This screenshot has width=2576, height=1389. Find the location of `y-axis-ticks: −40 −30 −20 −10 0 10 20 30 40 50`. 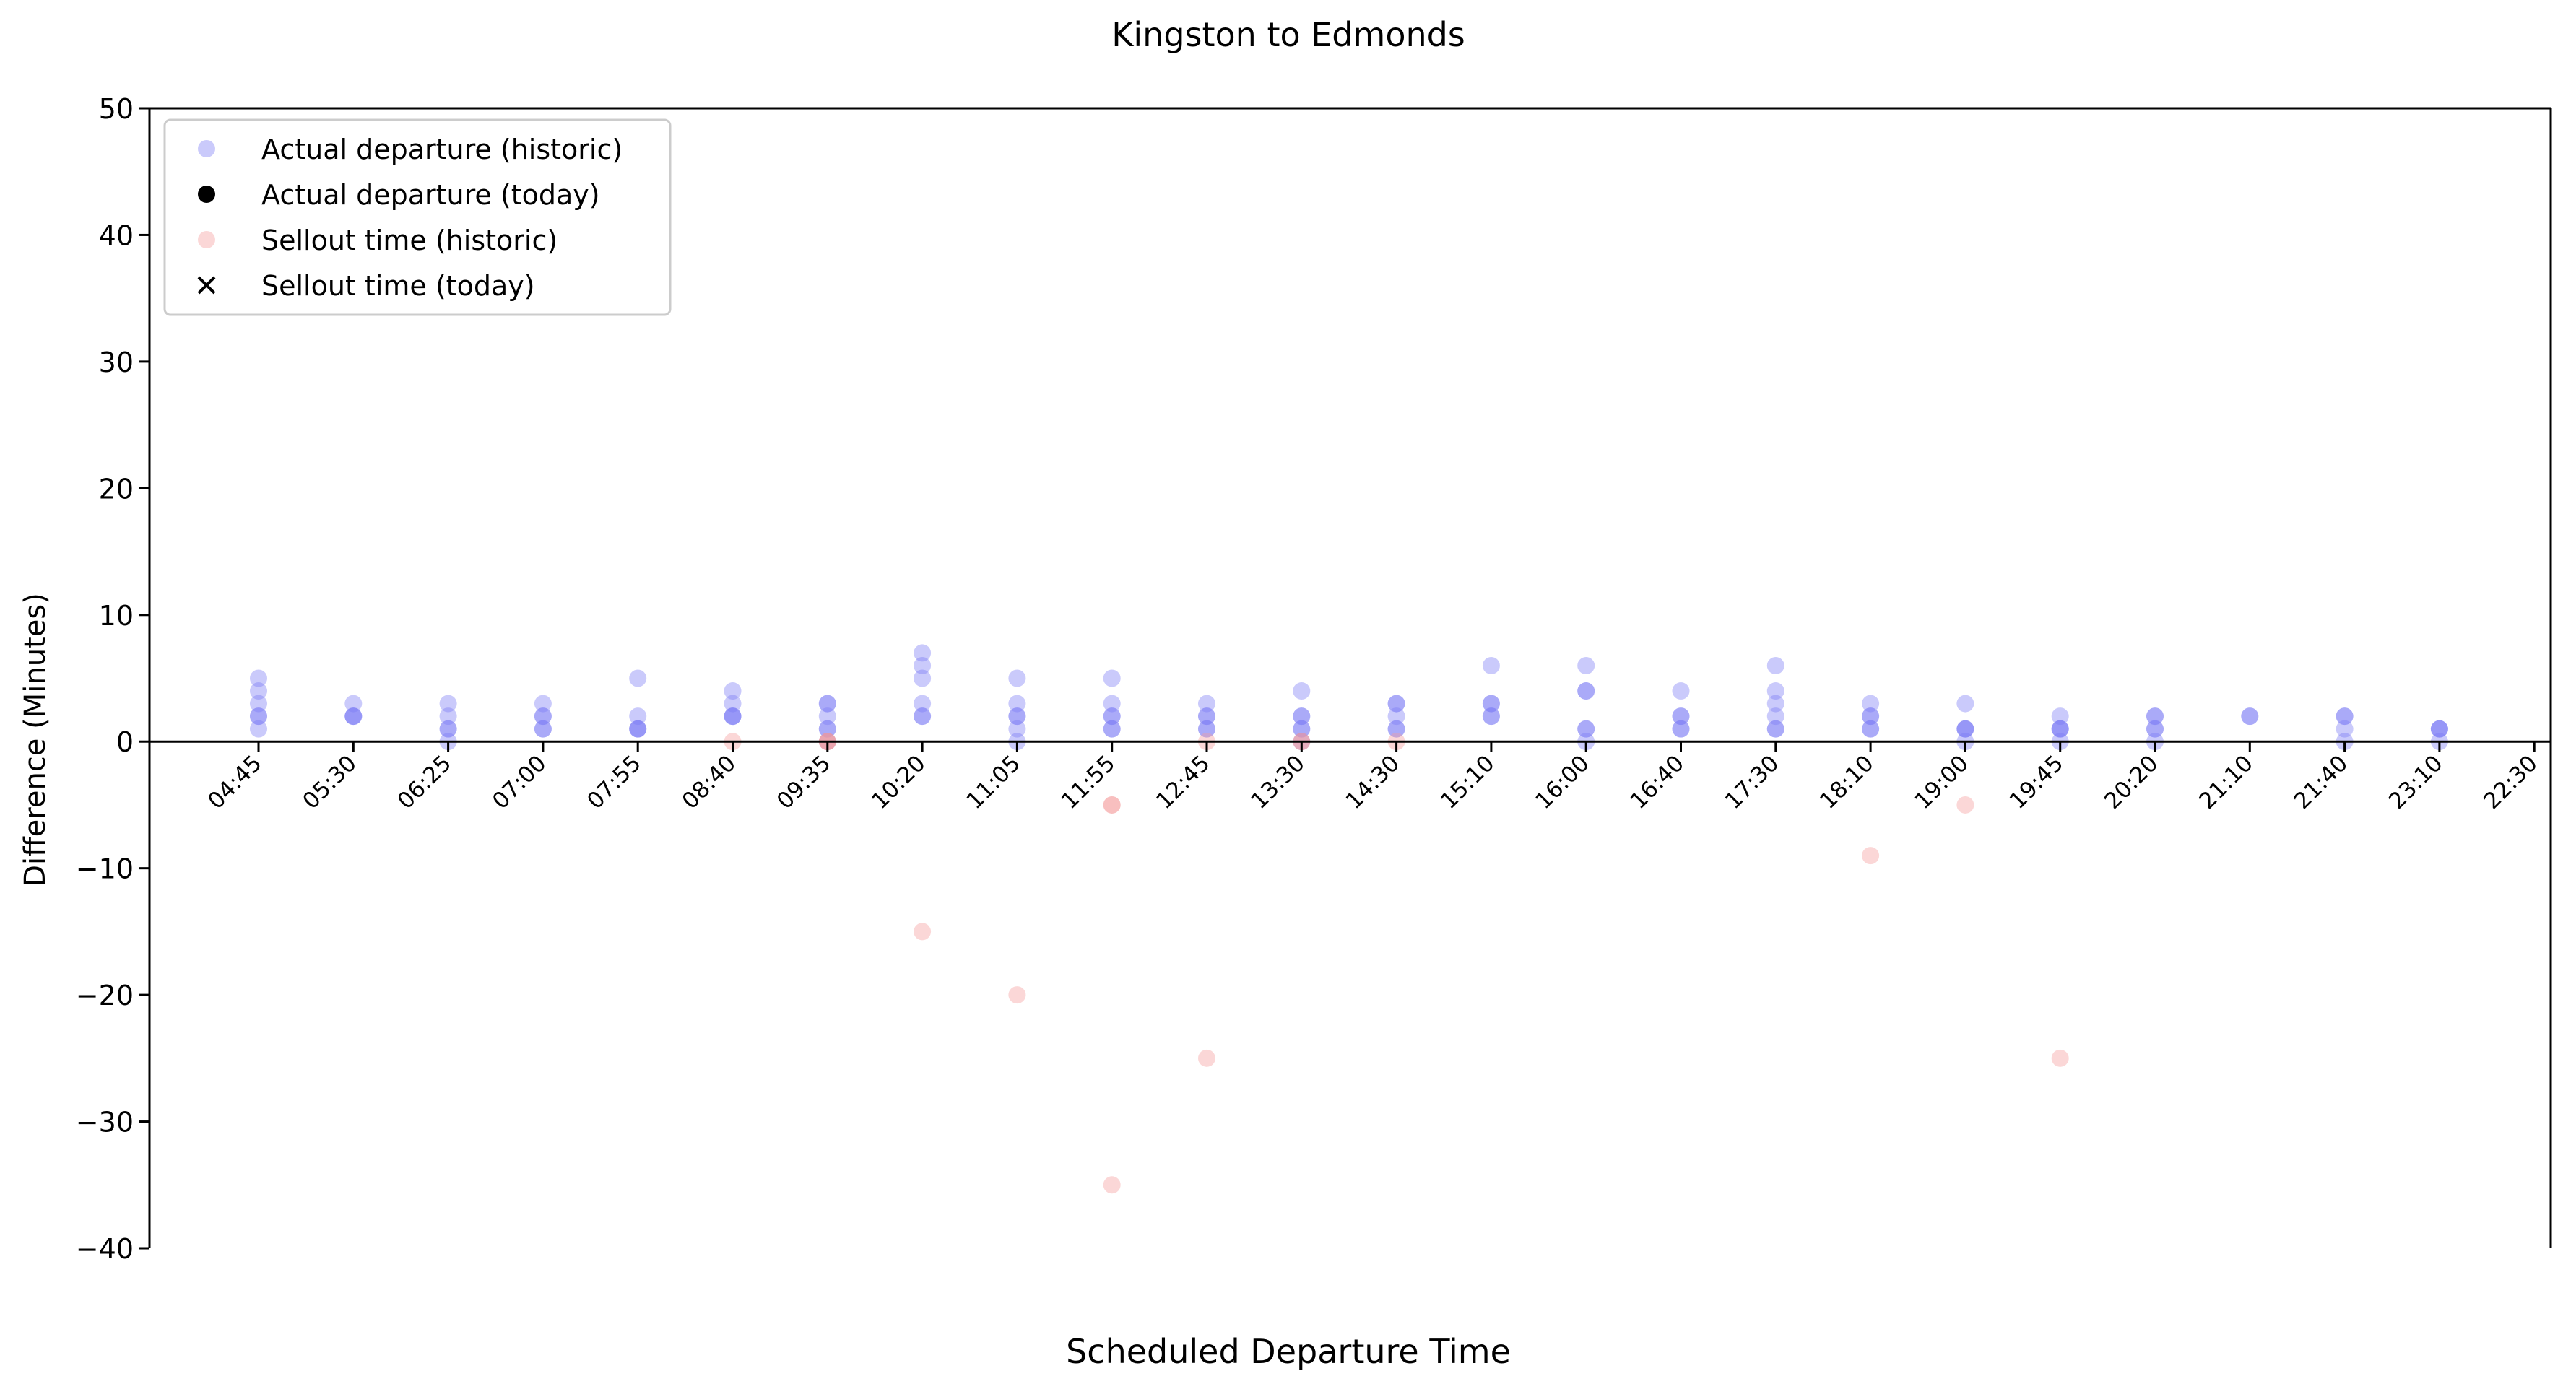

y-axis-ticks: −40 −30 −20 −10 0 10 20 30 40 50 is located at coordinates (112, 679).